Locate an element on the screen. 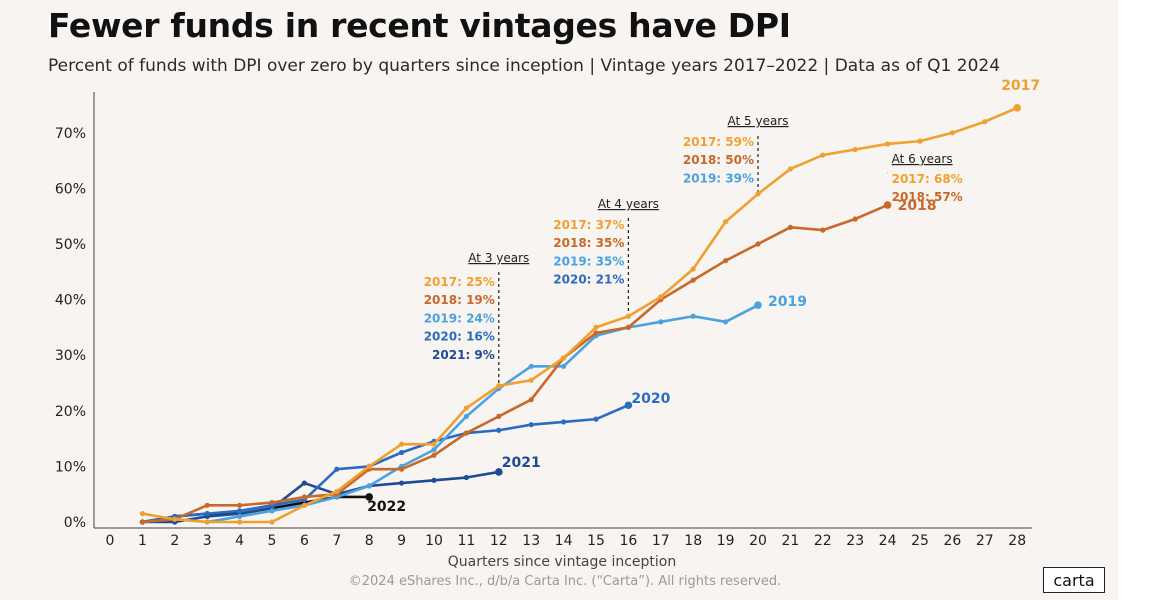 Image resolution: width=1158 pixels, height=600 pixels. x-tick-label: 9 is located at coordinates (401, 541).